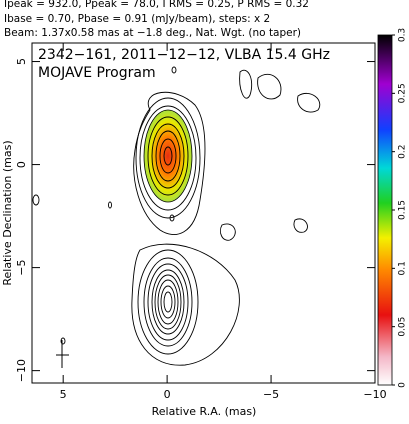 Image resolution: width=409 pixels, height=424 pixels. Describe the element at coordinates (204, 411) in the screenshot. I see `x-axis-label: Relative R.A. (mas)` at that location.